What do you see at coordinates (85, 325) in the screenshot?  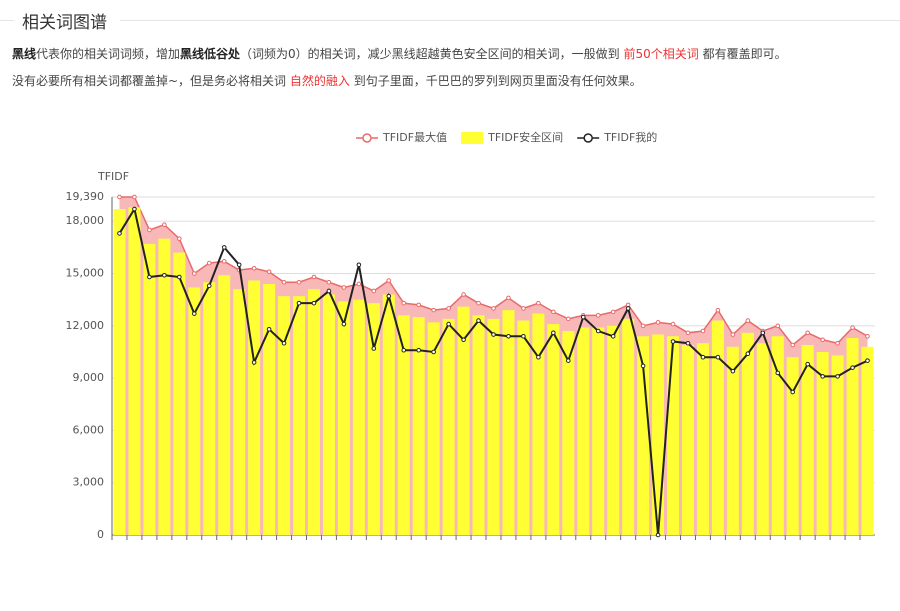 I see `y-tick-label: 12,000` at bounding box center [85, 325].